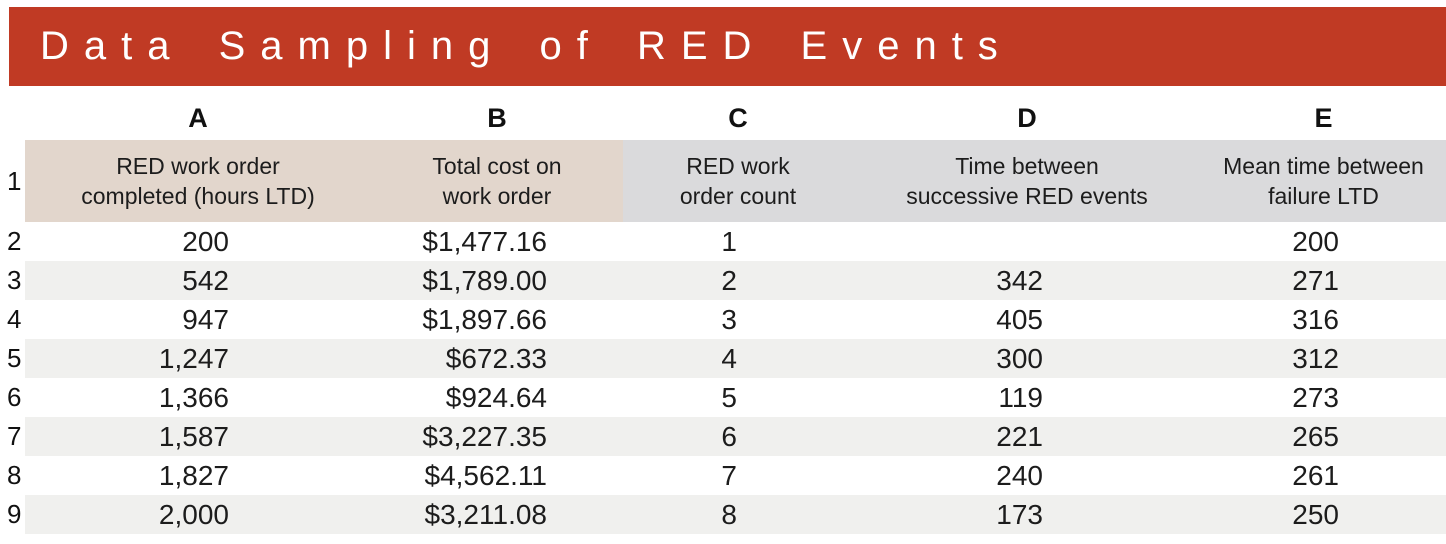  I want to click on table-row: 9 2,000 $3,211.08 8 173 250, so click(723, 514).